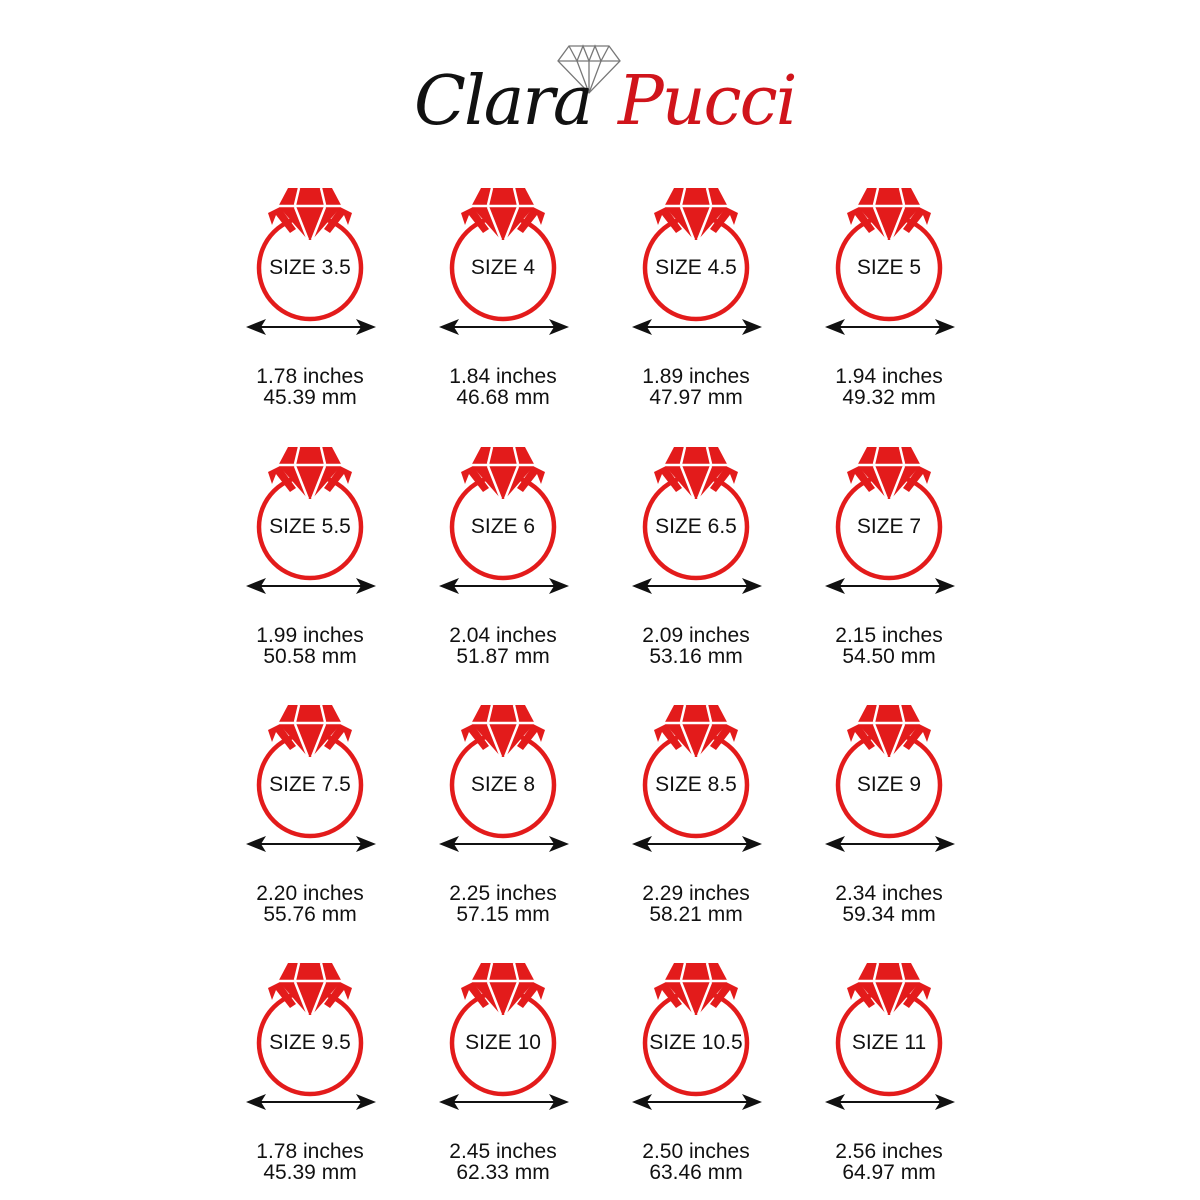 This screenshot has height=1200, width=1200. I want to click on ring-size-card: SIZE 10.5 2.50 inches 63.46 mm, so click(696, 1075).